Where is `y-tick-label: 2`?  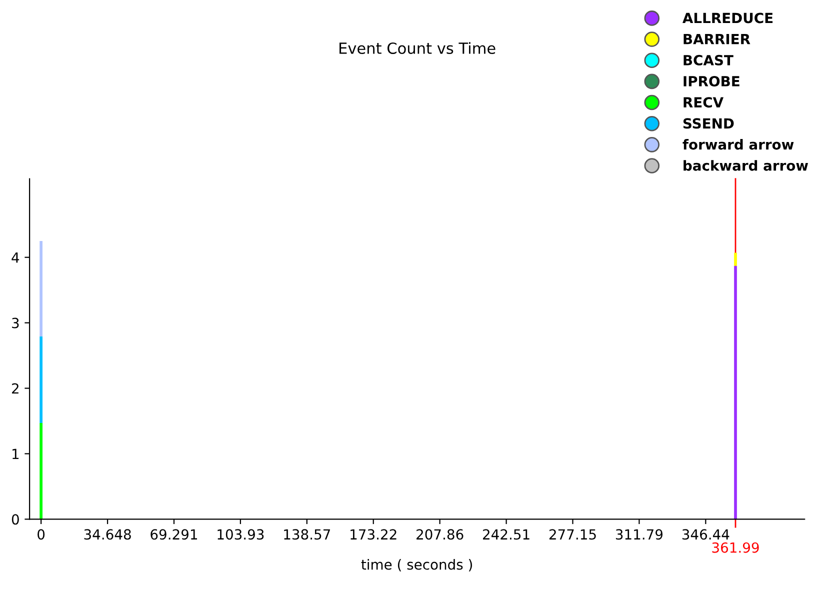
y-tick-label: 2 is located at coordinates (15, 388).